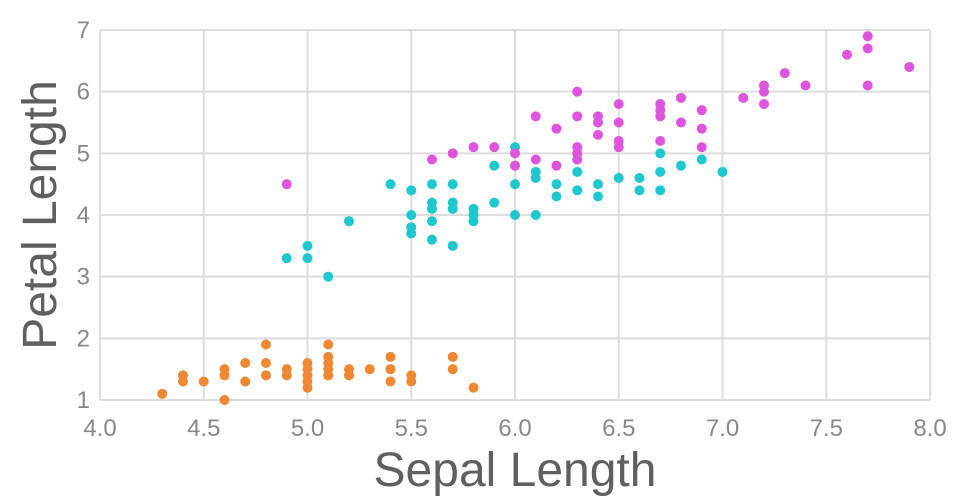 This screenshot has height=500, width=960. I want to click on y-axis-label: Petal Length, so click(40, 215).